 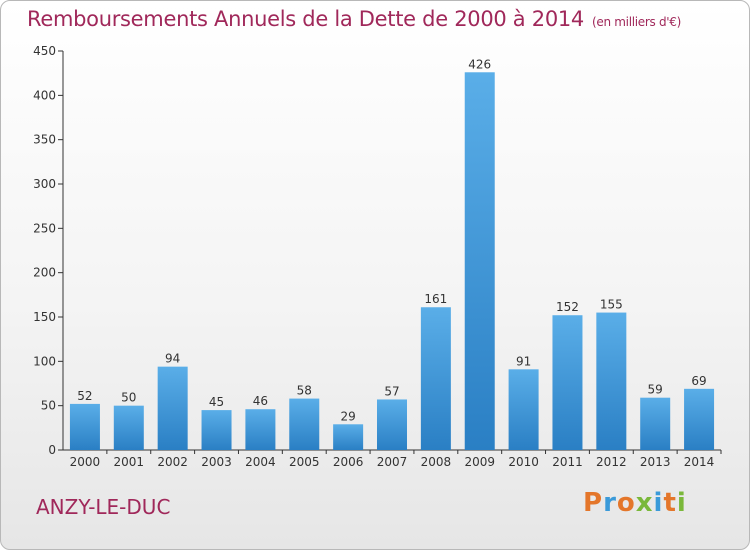 What do you see at coordinates (128, 398) in the screenshot?
I see `bar-value-label: 50` at bounding box center [128, 398].